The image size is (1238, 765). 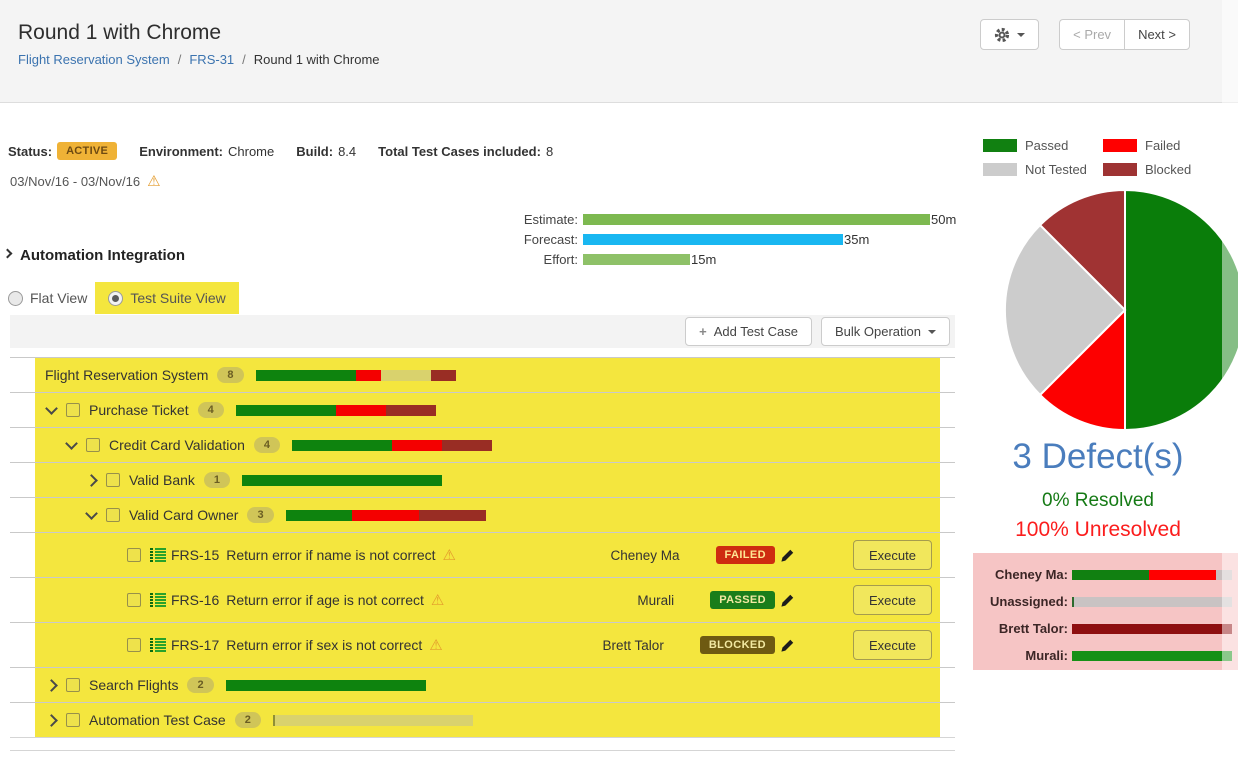 I want to click on effort-value: 15m, so click(x=704, y=259).